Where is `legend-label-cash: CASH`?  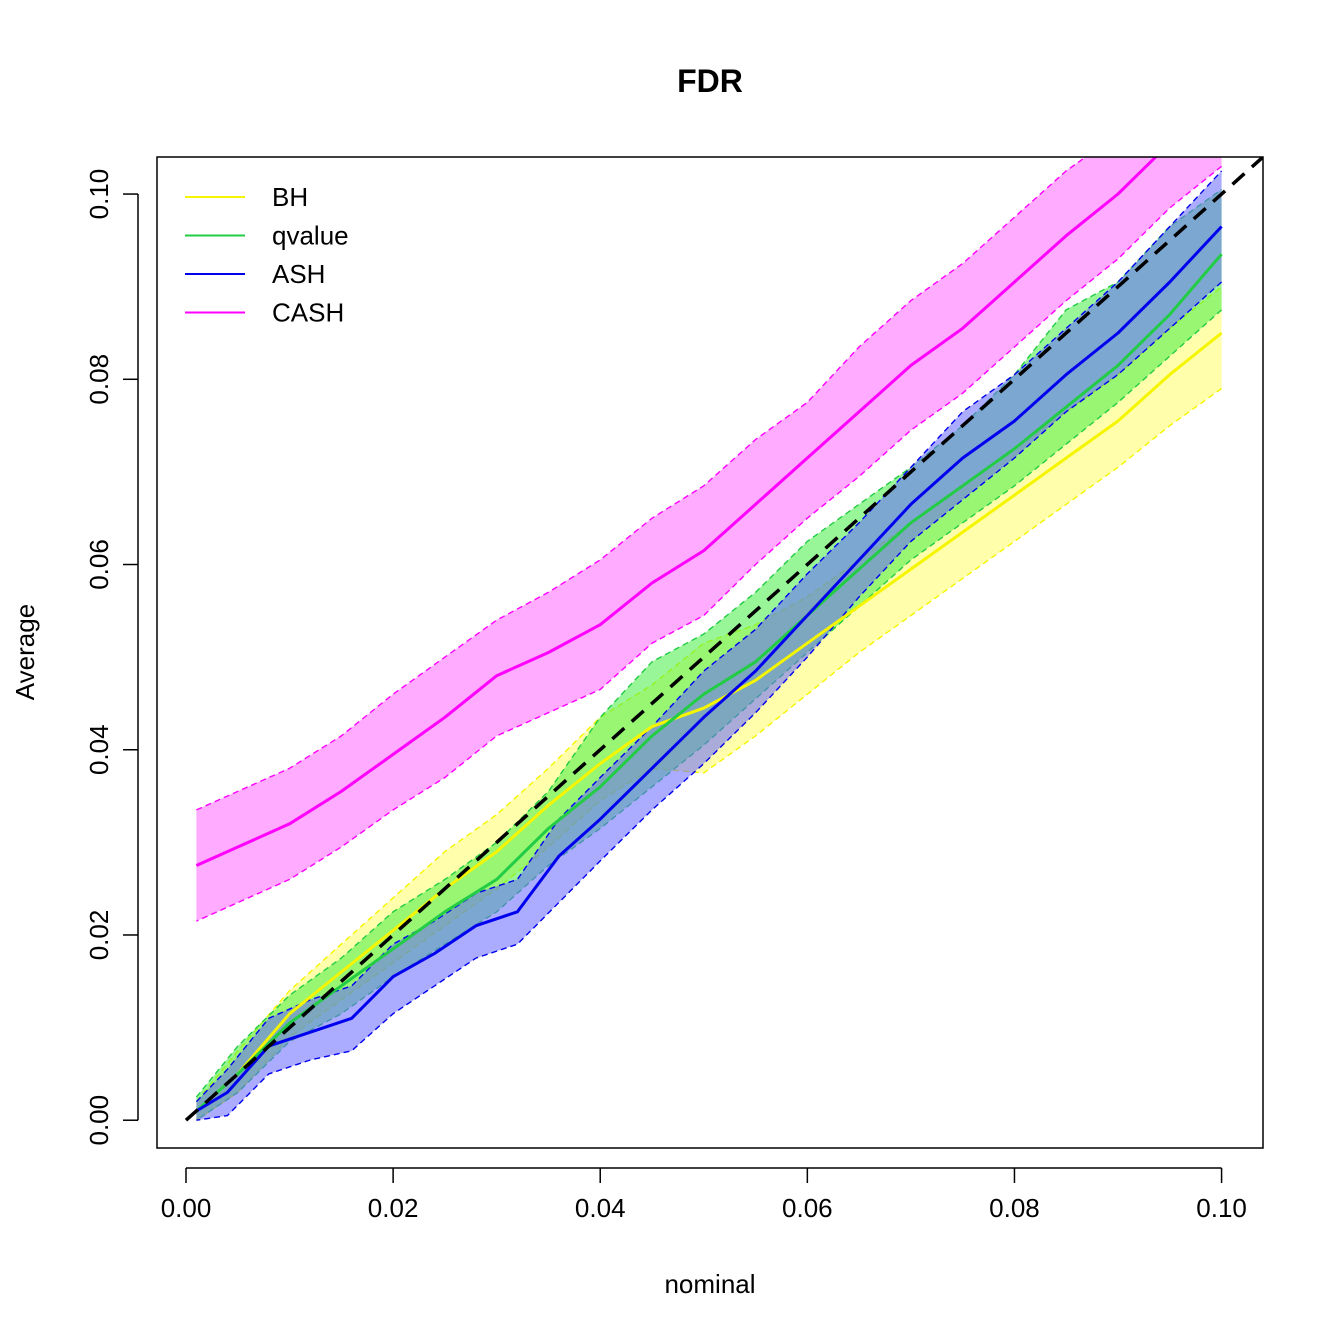 legend-label-cash: CASH is located at coordinates (308, 313).